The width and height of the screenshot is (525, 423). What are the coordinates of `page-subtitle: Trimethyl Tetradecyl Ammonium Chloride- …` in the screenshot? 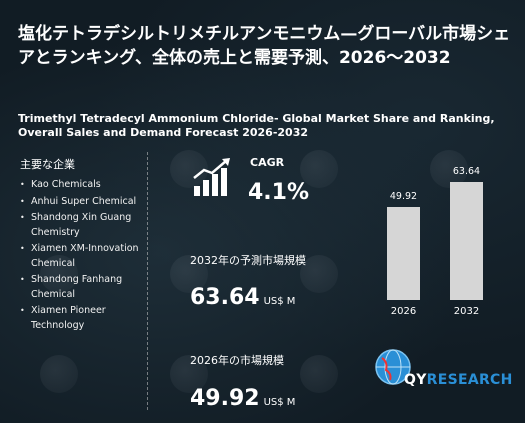 It's located at (256, 125).